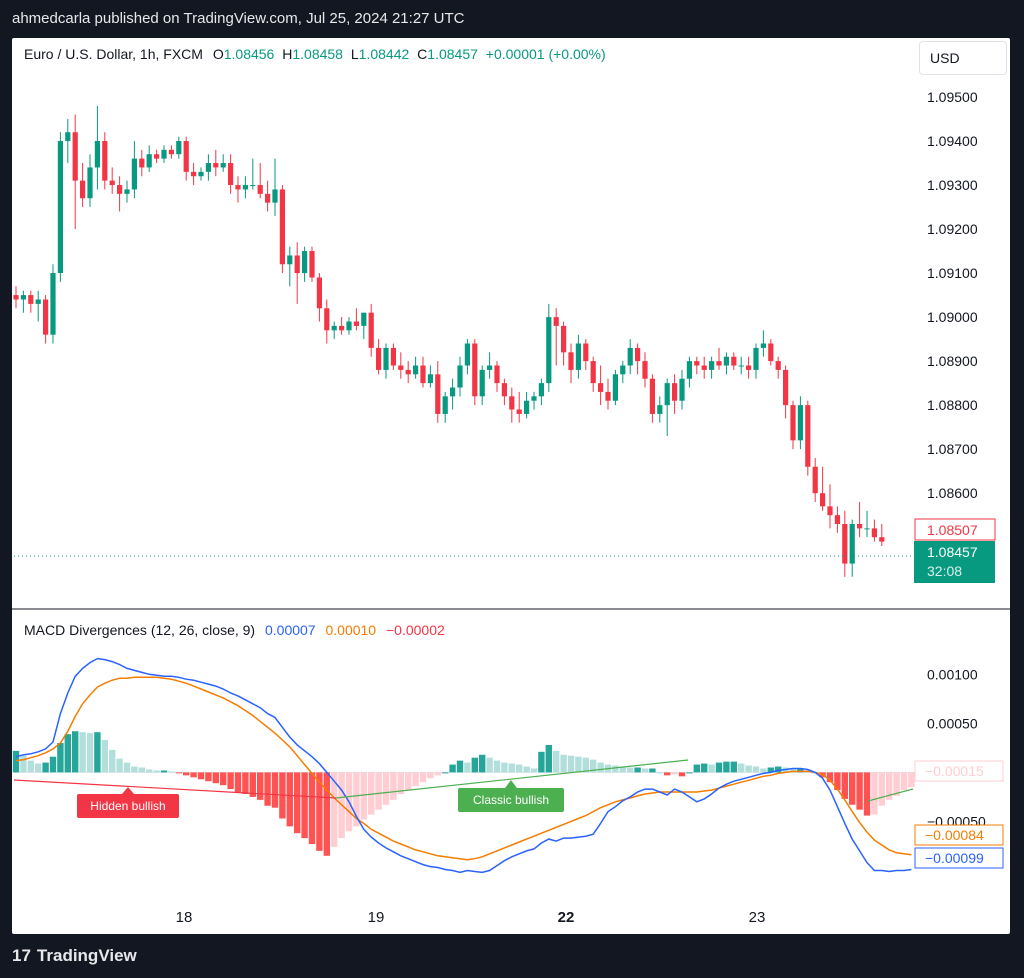 The image size is (1024, 978). Describe the element at coordinates (757, 917) in the screenshot. I see `time-tick-label: 23` at that location.